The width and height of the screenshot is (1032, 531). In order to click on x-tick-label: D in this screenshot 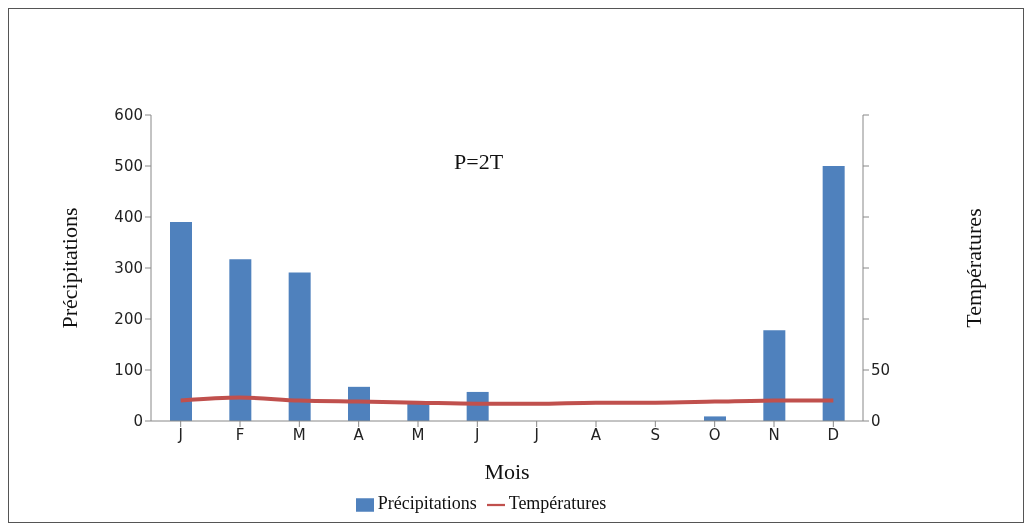, I will do `click(833, 434)`.